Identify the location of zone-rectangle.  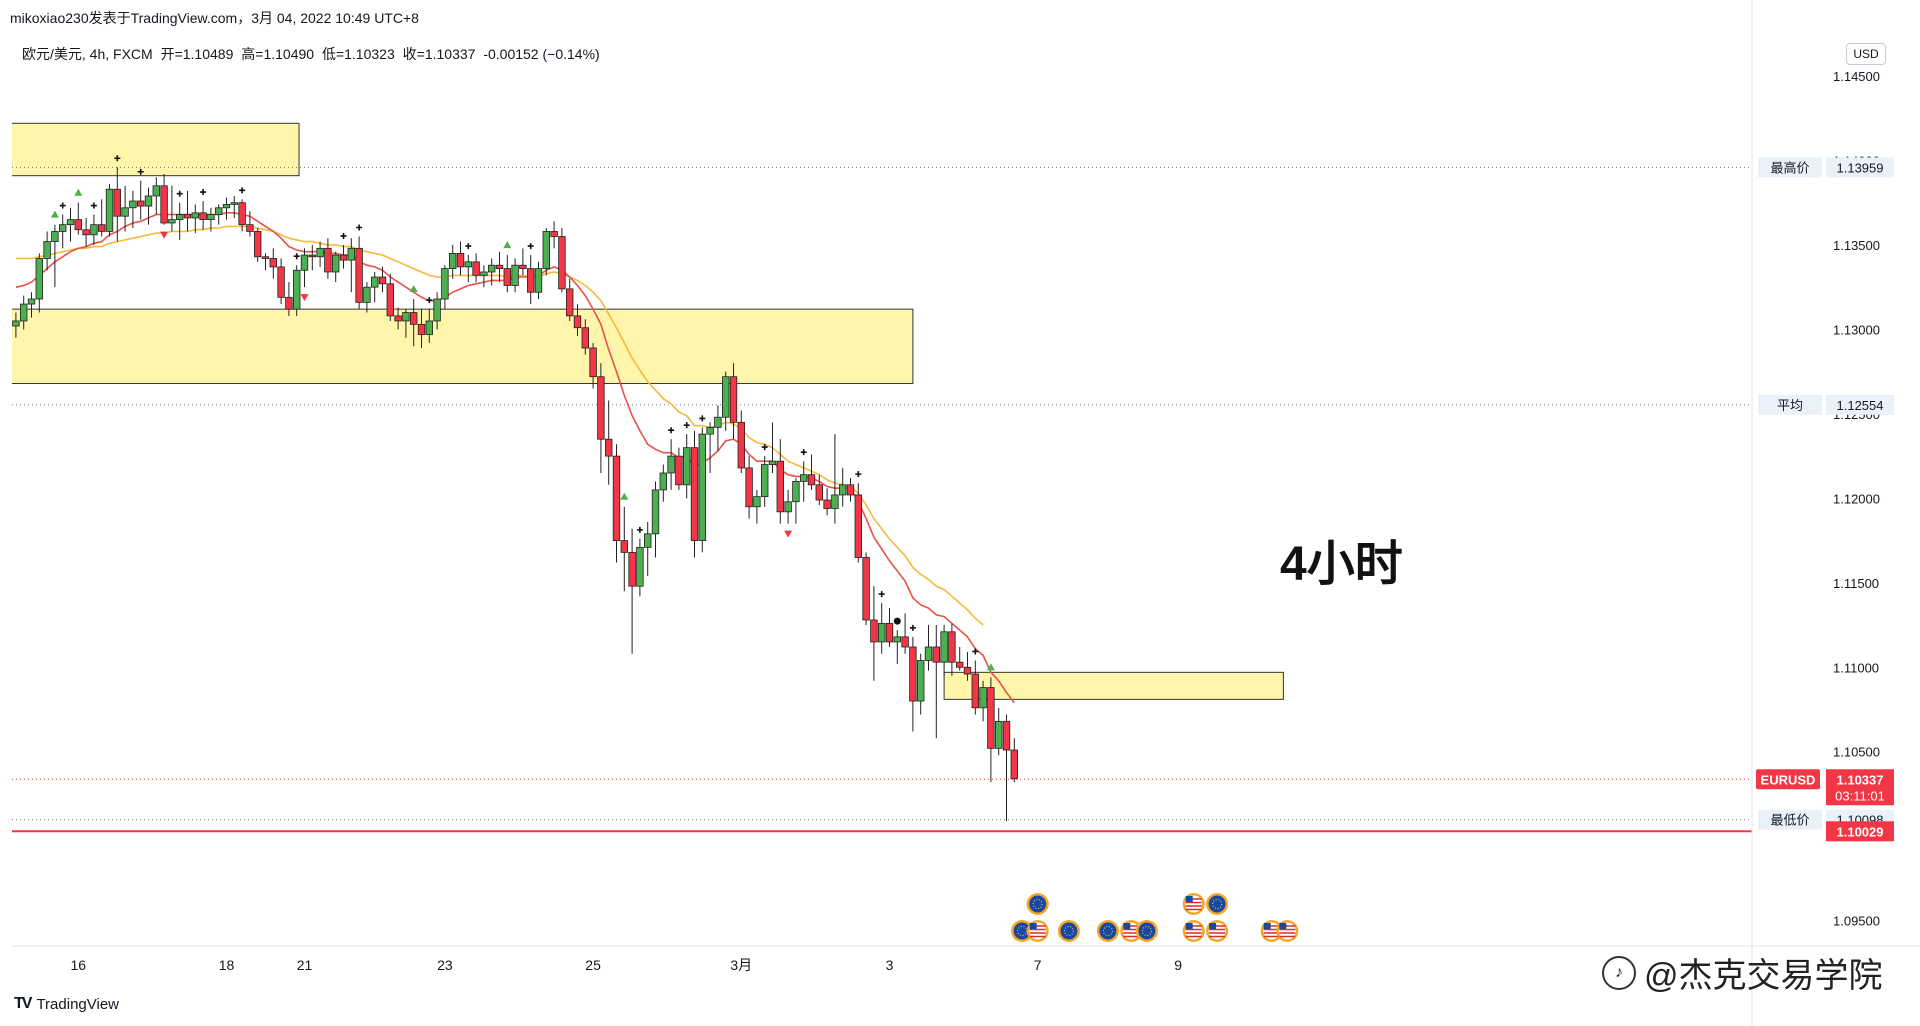
(150, 149).